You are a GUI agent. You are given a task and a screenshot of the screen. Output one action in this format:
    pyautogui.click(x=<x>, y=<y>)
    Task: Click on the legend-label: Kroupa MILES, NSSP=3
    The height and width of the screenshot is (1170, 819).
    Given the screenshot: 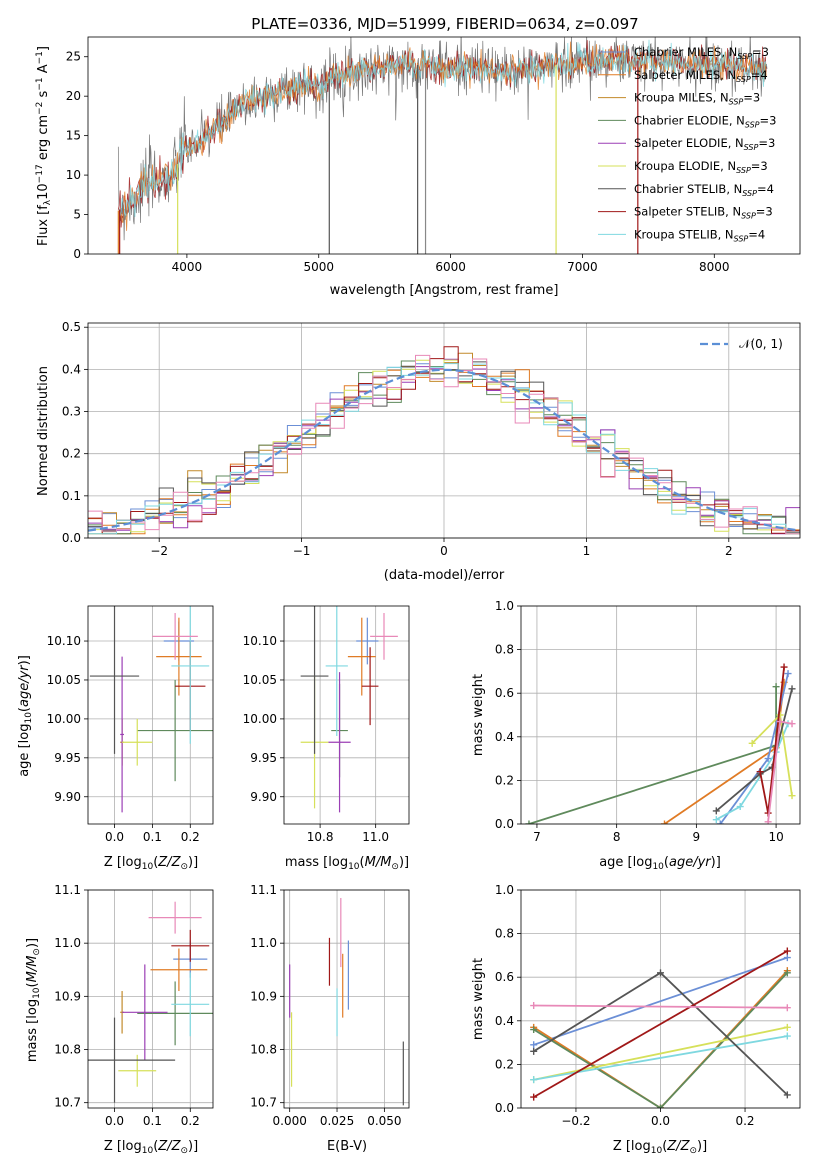 What is the action you would take?
    pyautogui.click(x=697, y=99)
    